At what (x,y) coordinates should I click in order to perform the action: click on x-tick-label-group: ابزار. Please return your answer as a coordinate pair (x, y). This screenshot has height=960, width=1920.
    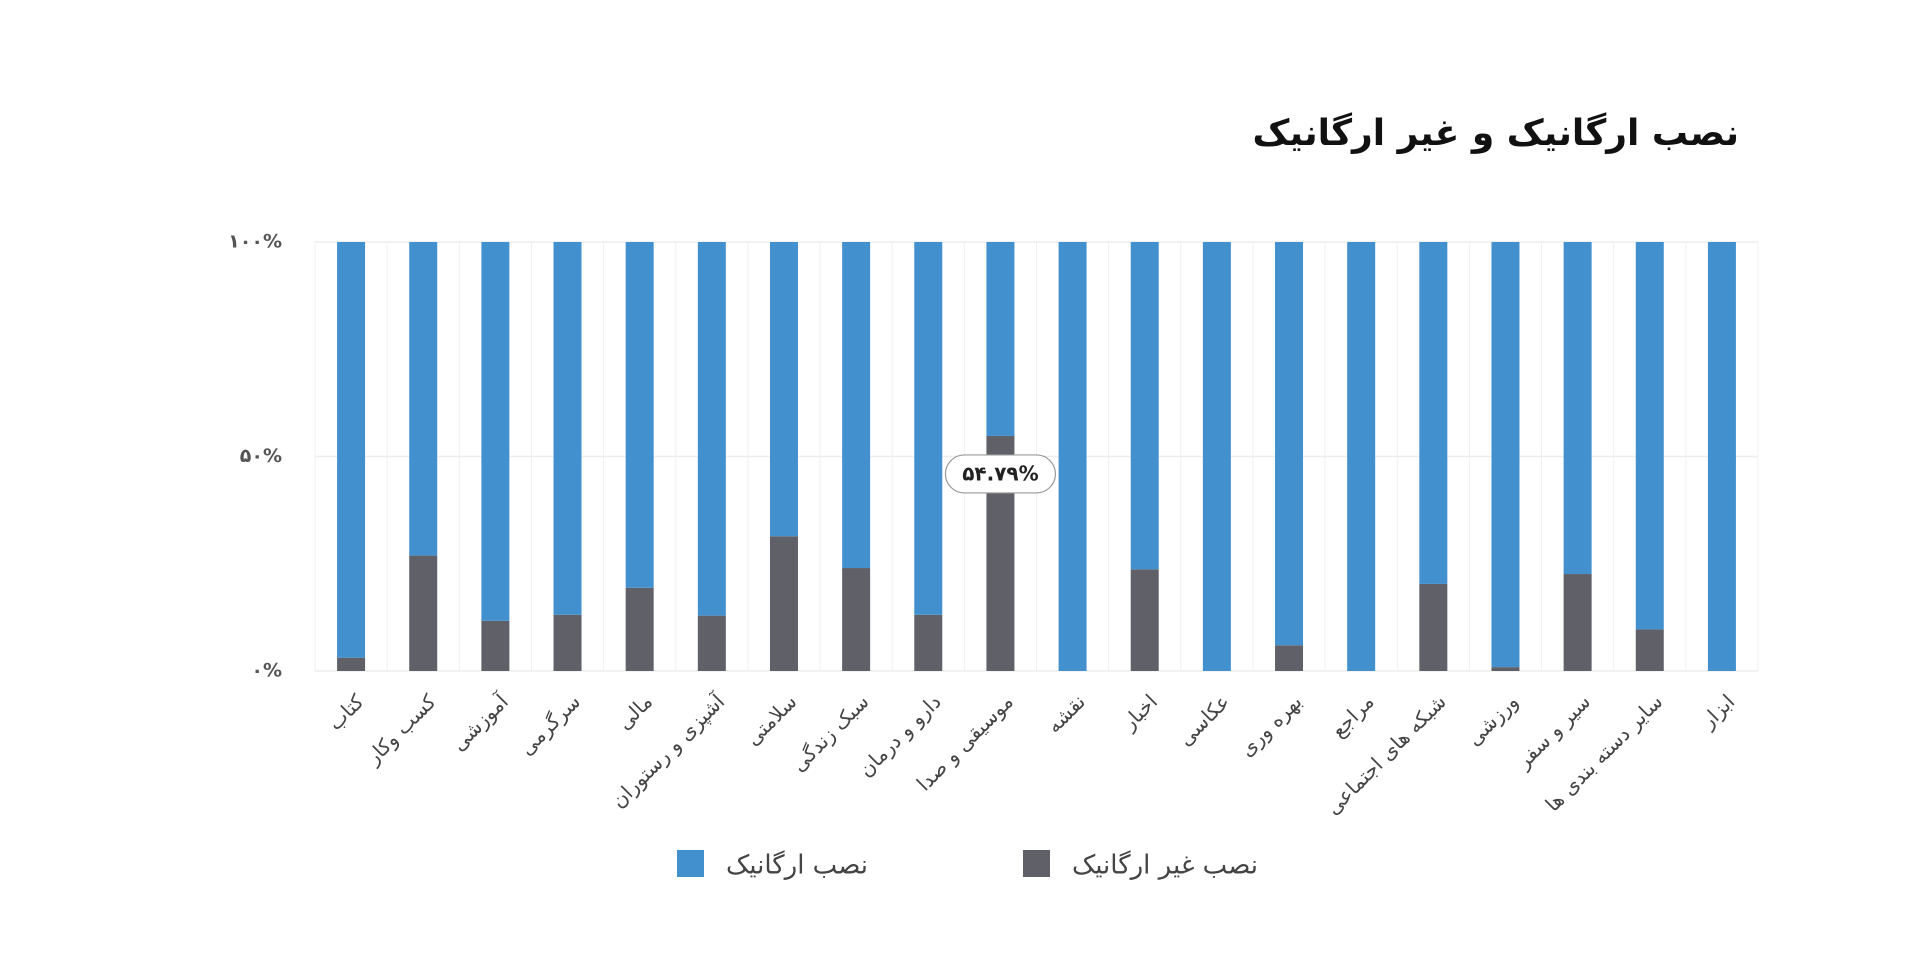
    Looking at the image, I should click on (1717, 711).